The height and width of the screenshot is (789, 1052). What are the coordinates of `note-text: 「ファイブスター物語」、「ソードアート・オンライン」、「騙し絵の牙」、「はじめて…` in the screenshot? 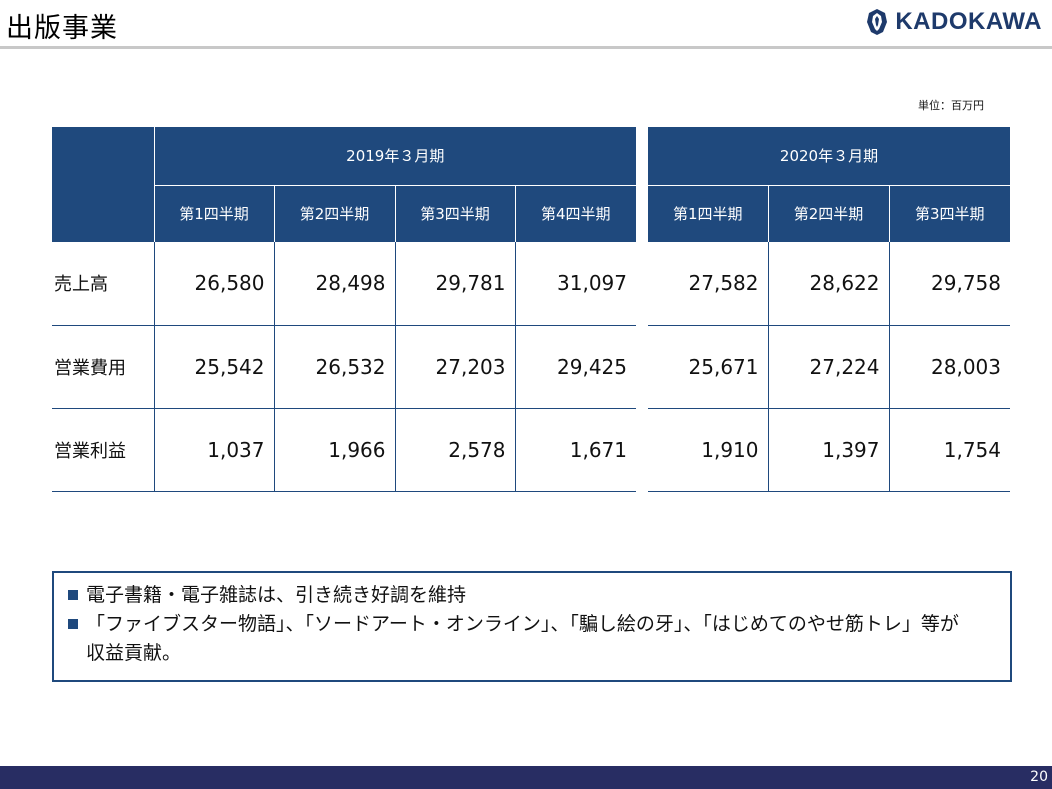 It's located at (522, 624).